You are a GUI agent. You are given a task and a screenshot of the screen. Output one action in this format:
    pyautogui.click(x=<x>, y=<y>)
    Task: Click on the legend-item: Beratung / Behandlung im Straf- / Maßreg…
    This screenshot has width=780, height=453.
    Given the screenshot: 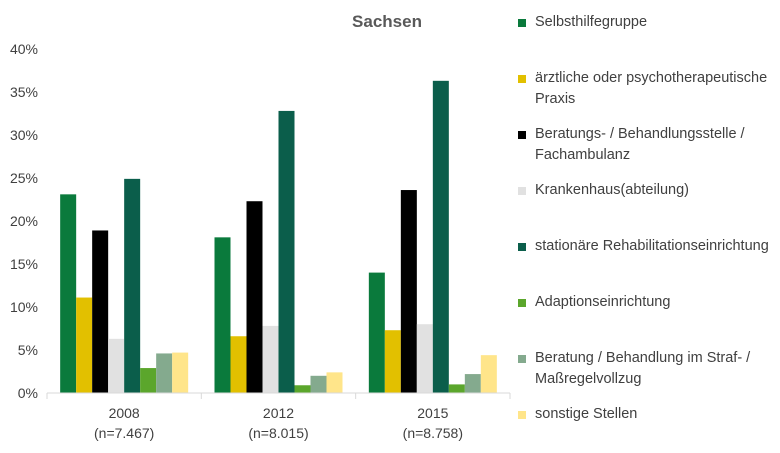 What is the action you would take?
    pyautogui.click(x=646, y=369)
    